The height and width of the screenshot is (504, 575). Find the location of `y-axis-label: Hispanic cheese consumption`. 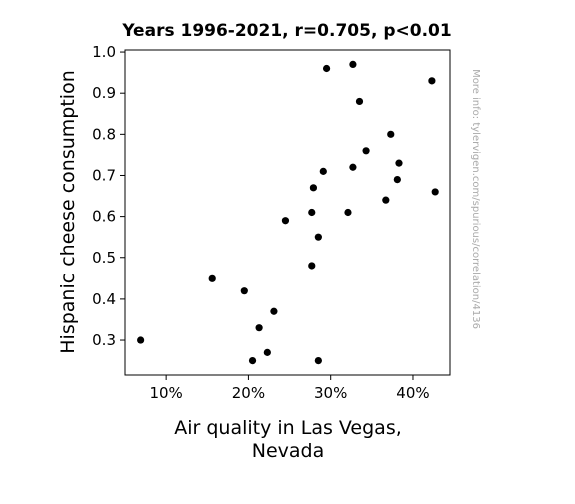

y-axis-label: Hispanic cheese consumption is located at coordinates (68, 212).